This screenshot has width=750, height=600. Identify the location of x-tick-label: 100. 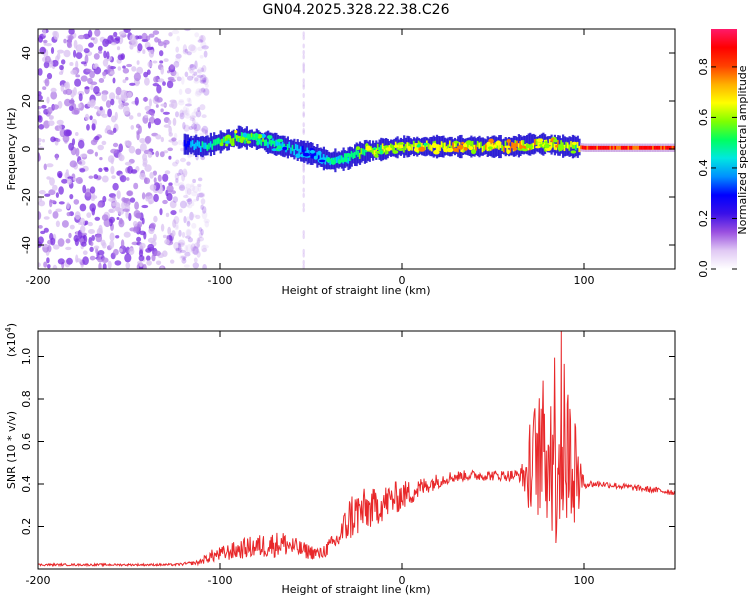
(584, 280).